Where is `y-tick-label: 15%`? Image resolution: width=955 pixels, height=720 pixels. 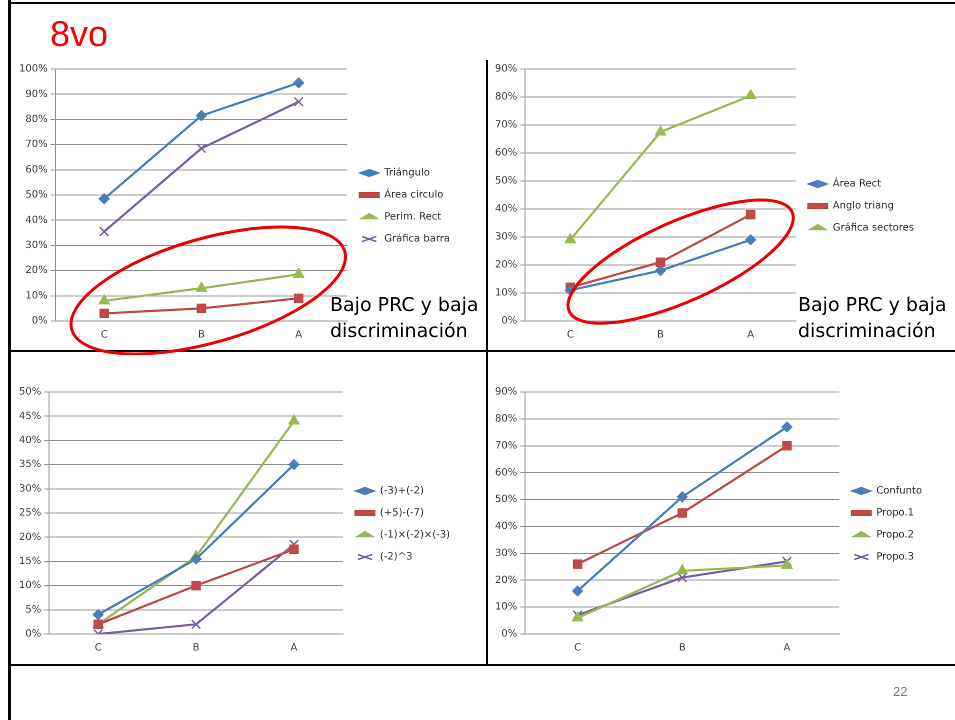
y-tick-label: 15% is located at coordinates (30, 561).